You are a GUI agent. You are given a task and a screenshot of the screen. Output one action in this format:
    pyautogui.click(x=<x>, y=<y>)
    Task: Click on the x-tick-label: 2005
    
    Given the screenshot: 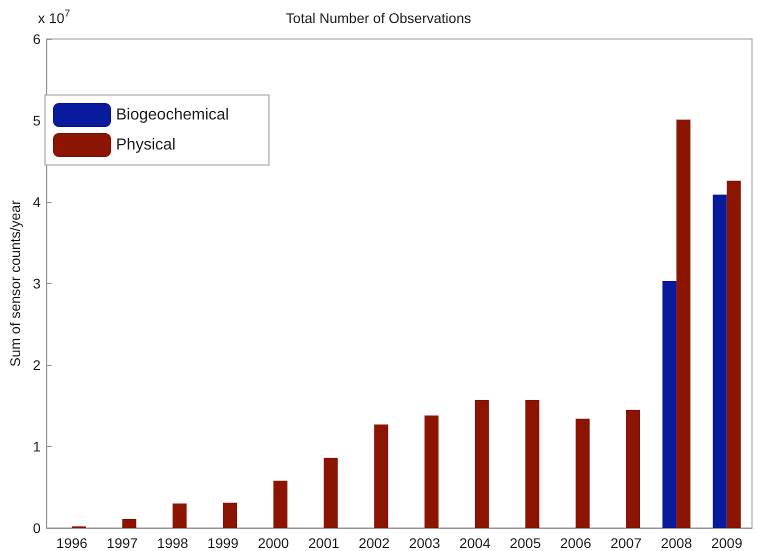 What is the action you would take?
    pyautogui.click(x=526, y=543)
    